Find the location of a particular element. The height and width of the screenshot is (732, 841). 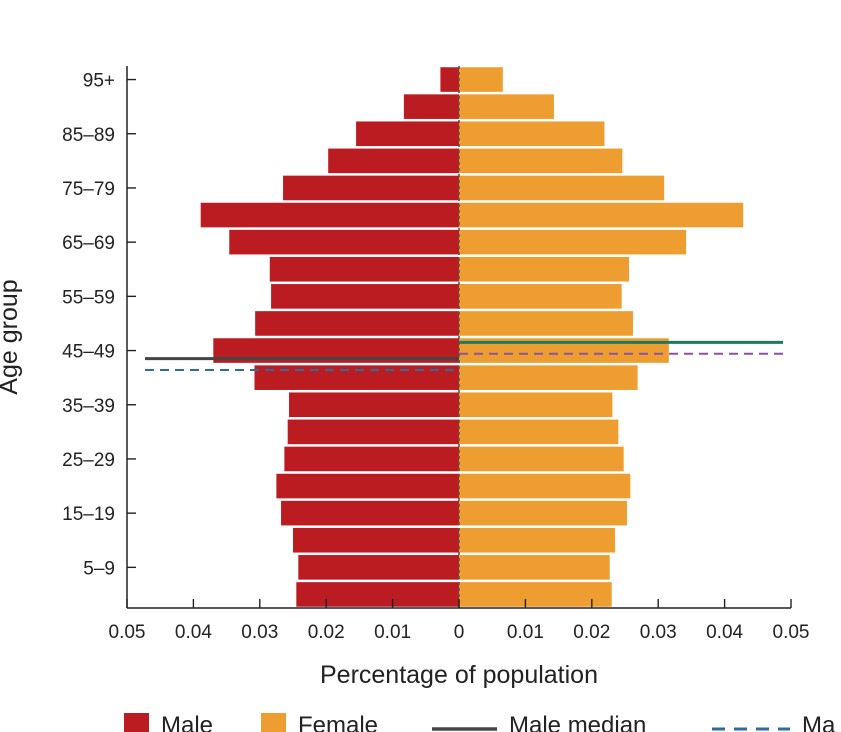

y-tick-label: 5–9 is located at coordinates (99, 568).